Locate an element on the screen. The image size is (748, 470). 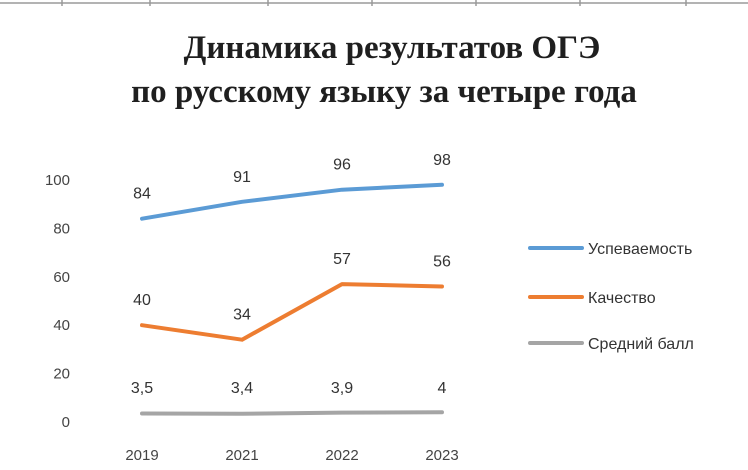
y-tick-label: 40 is located at coordinates (61, 325).